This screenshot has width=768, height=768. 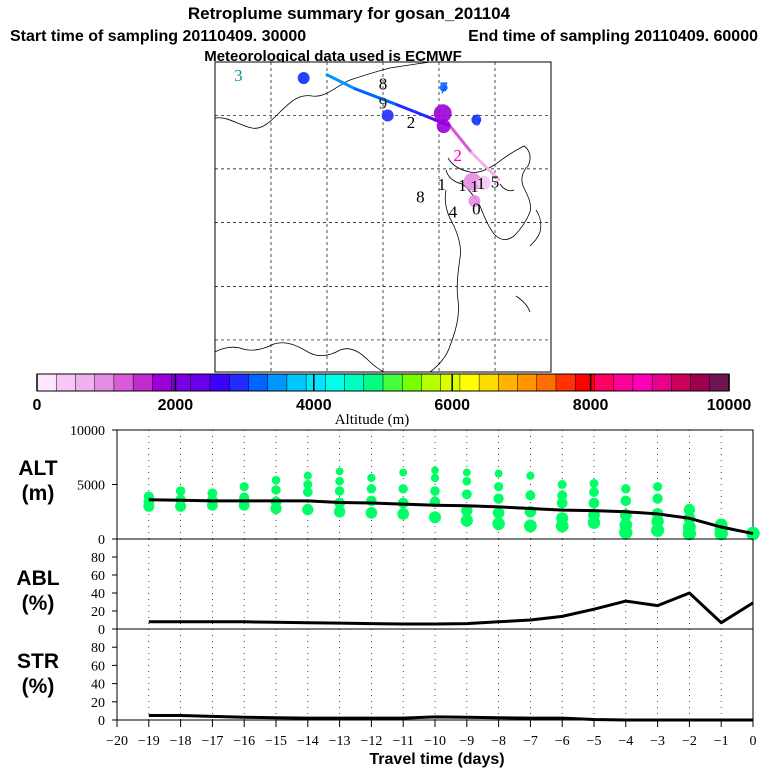 I want to click on abl-panel: 80 60 40 20 0, so click(x=422, y=588).